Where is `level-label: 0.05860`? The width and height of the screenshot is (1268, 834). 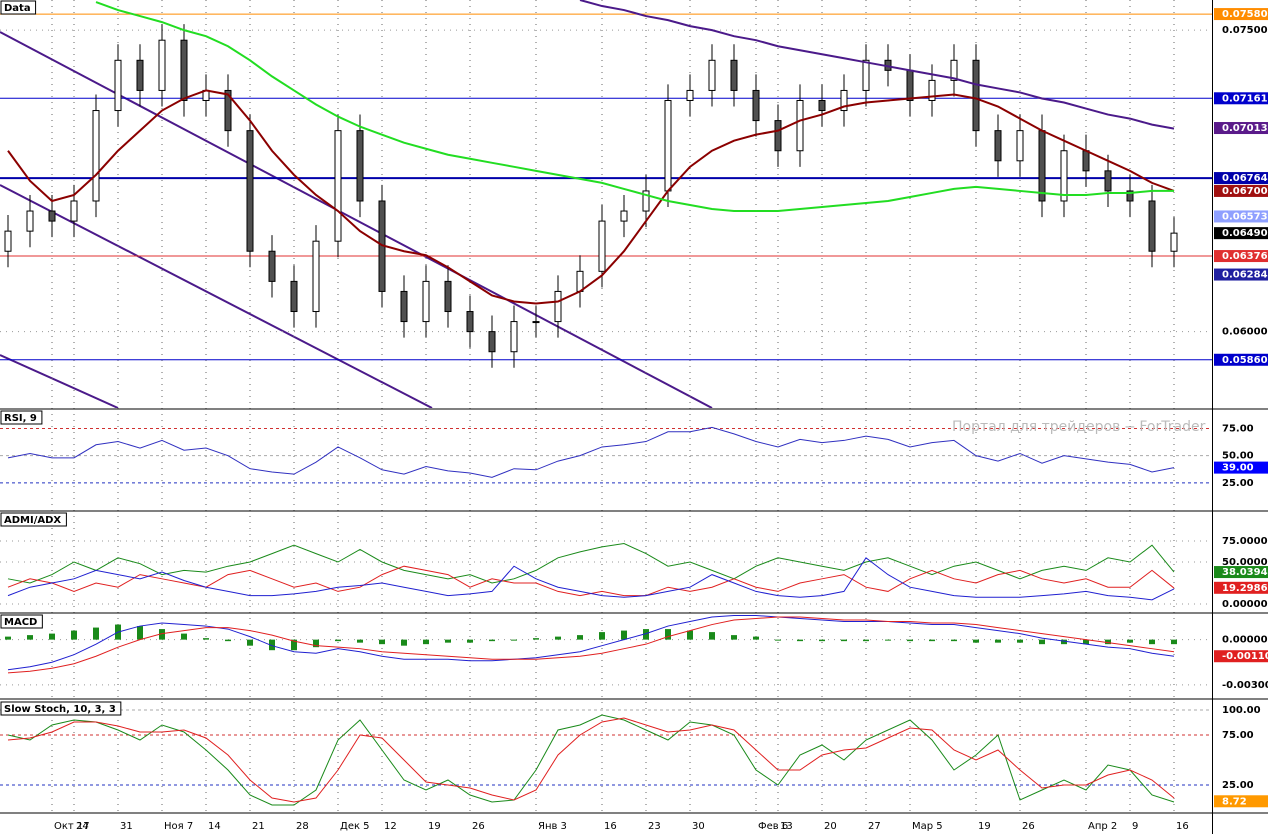
level-label: 0.05860 is located at coordinates (1245, 360).